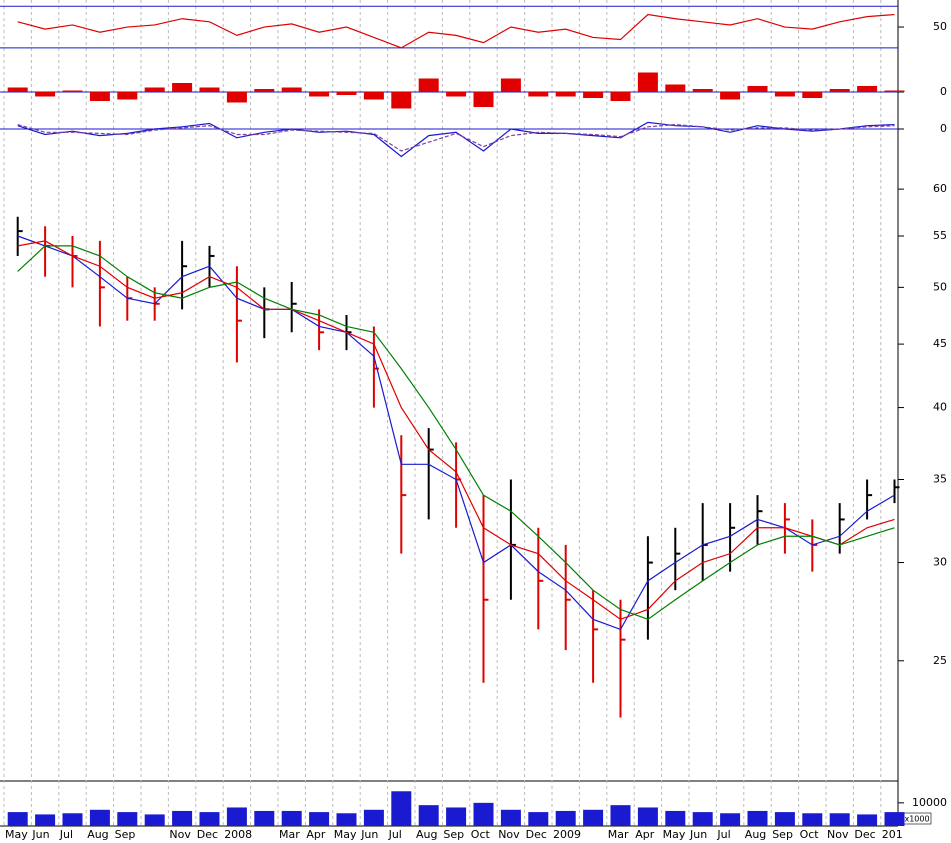 The height and width of the screenshot is (843, 951). I want to click on y-tick-label: 55, so click(940, 235).